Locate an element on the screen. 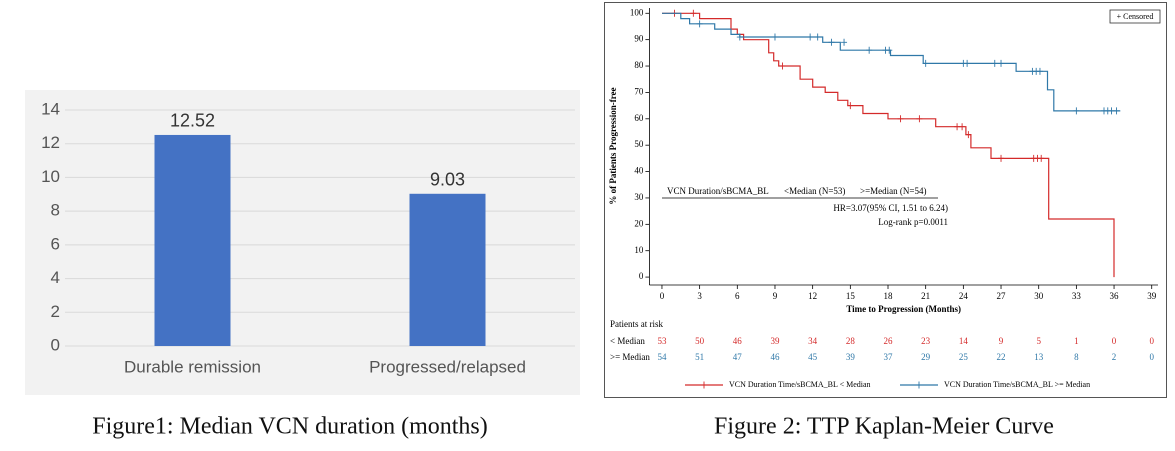  x-tick-label: 3 is located at coordinates (699, 296).